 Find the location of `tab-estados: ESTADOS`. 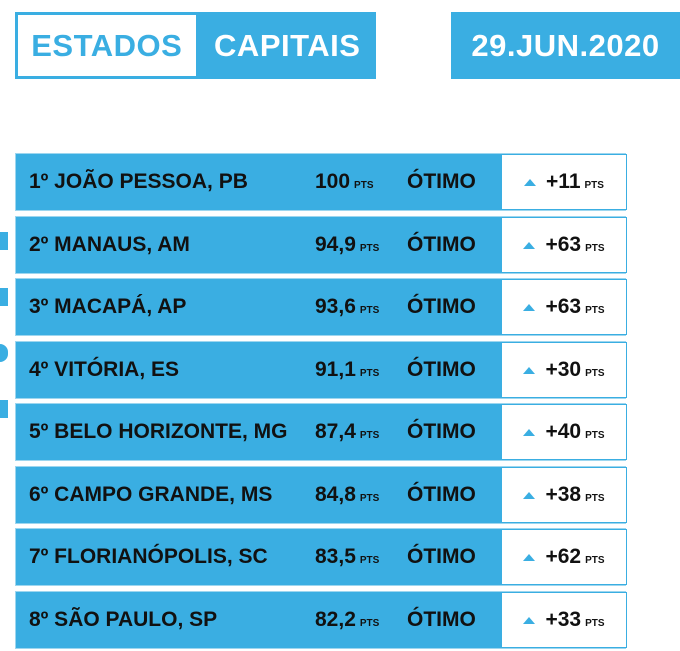

tab-estados: ESTADOS is located at coordinates (107, 45).